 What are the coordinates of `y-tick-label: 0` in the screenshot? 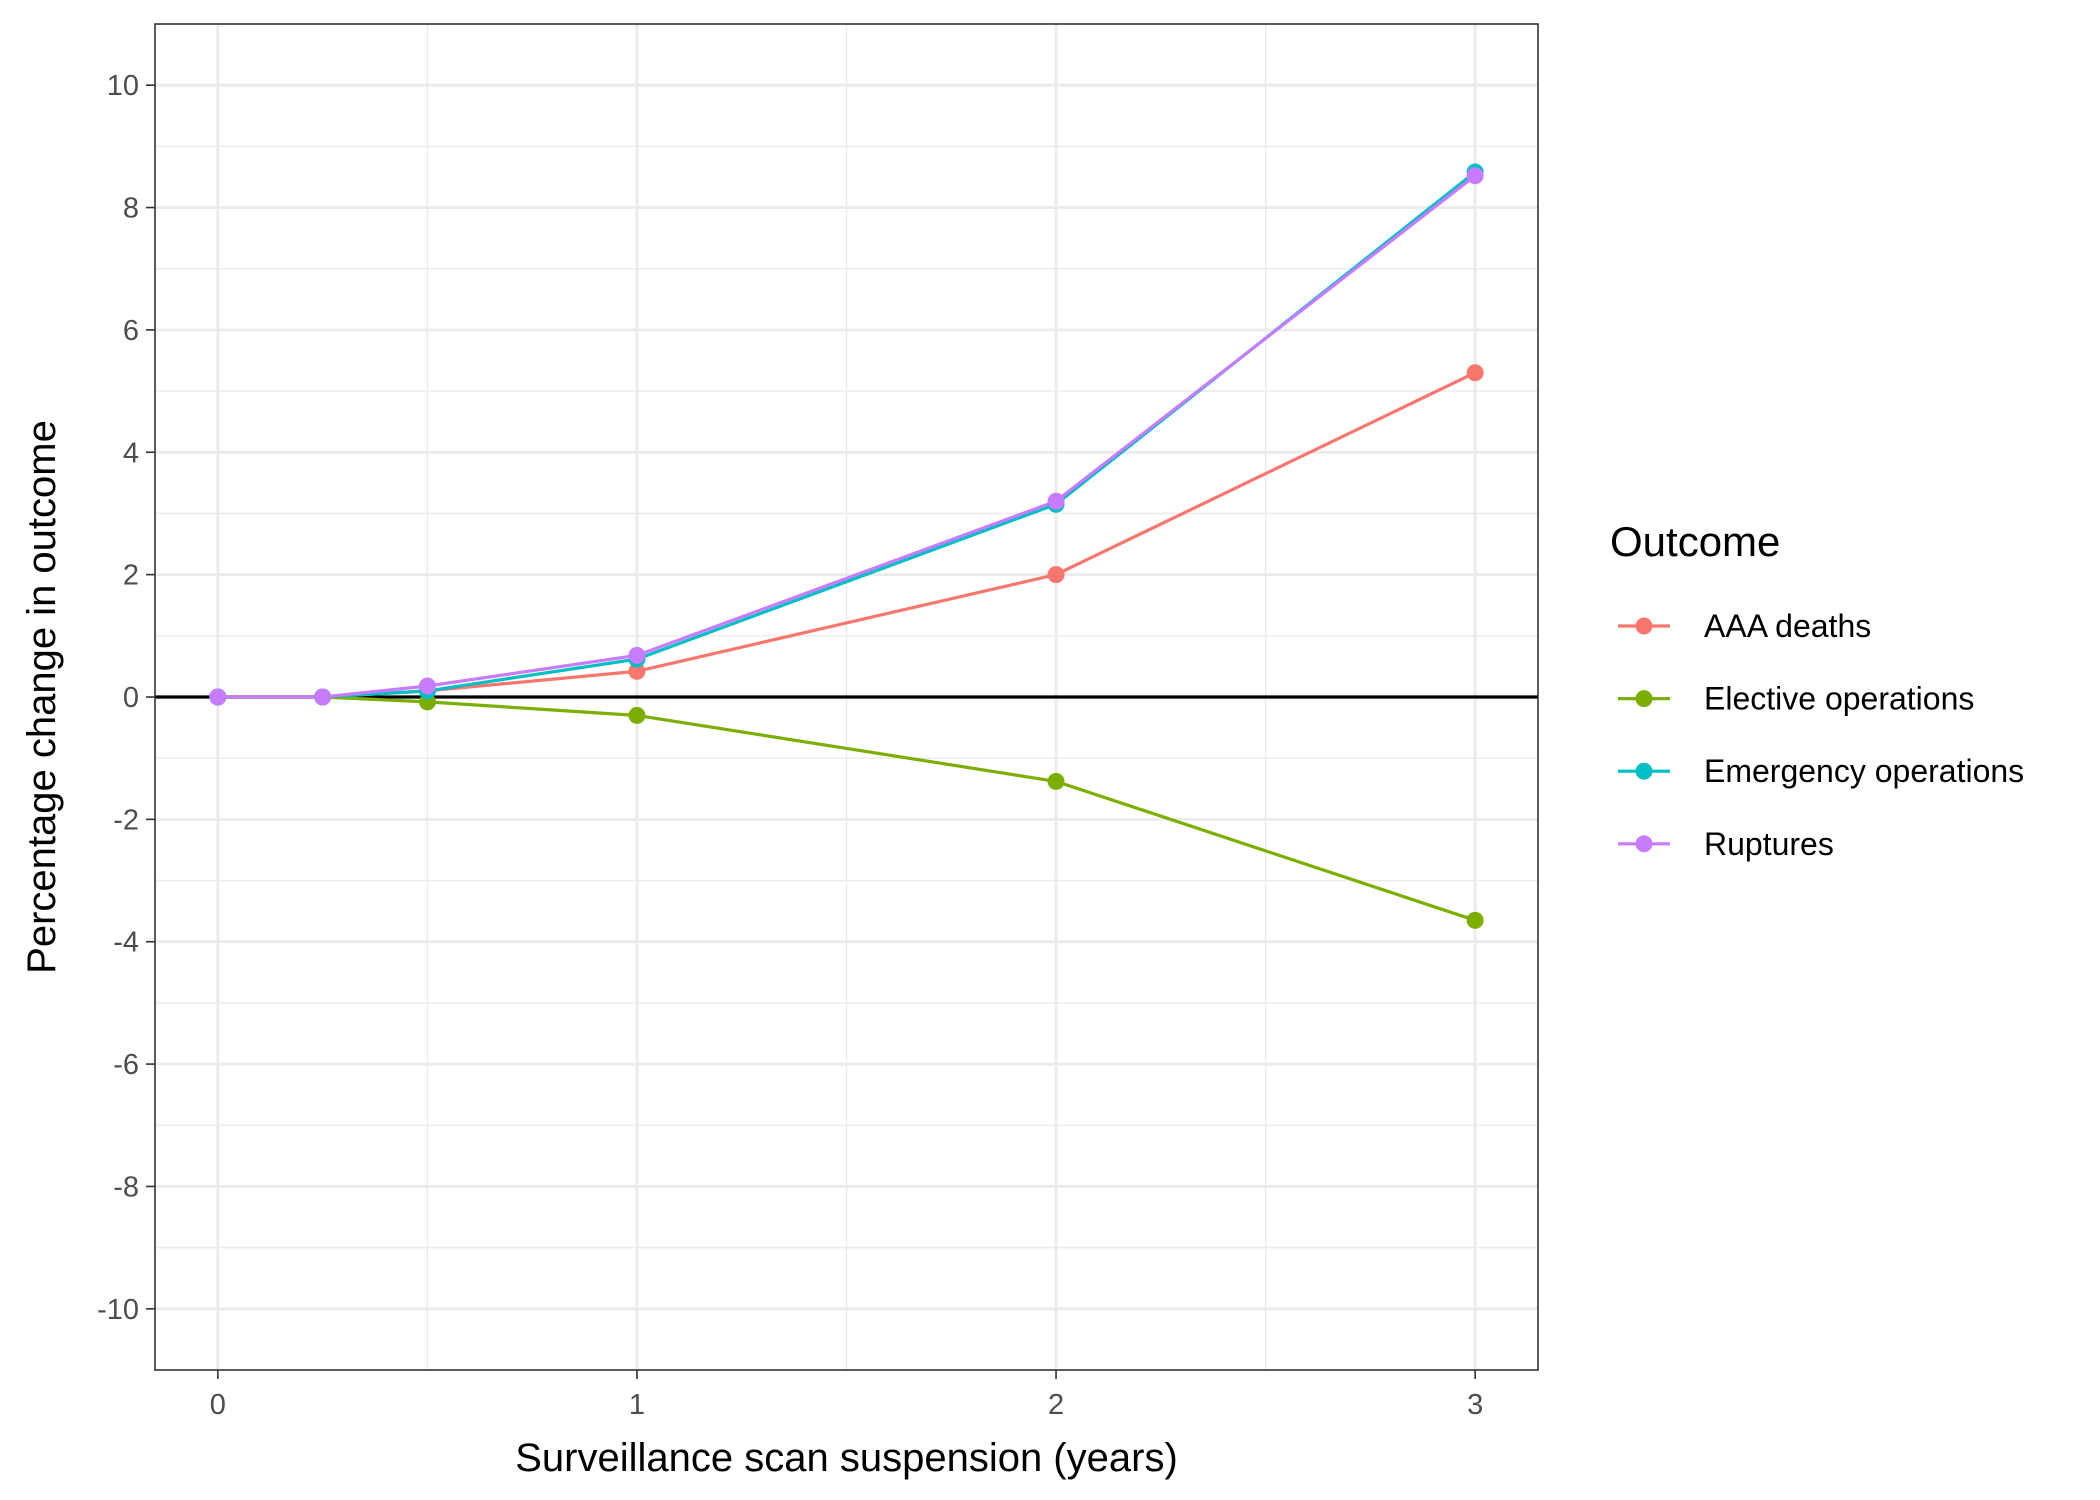 It's located at (131, 698).